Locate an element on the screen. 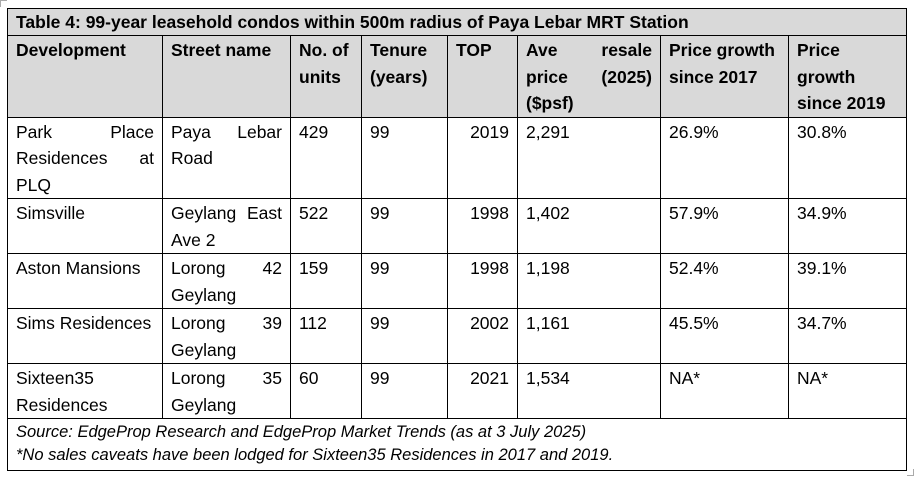 The image size is (916, 478). cell-growth-2019: NA* is located at coordinates (847, 391).